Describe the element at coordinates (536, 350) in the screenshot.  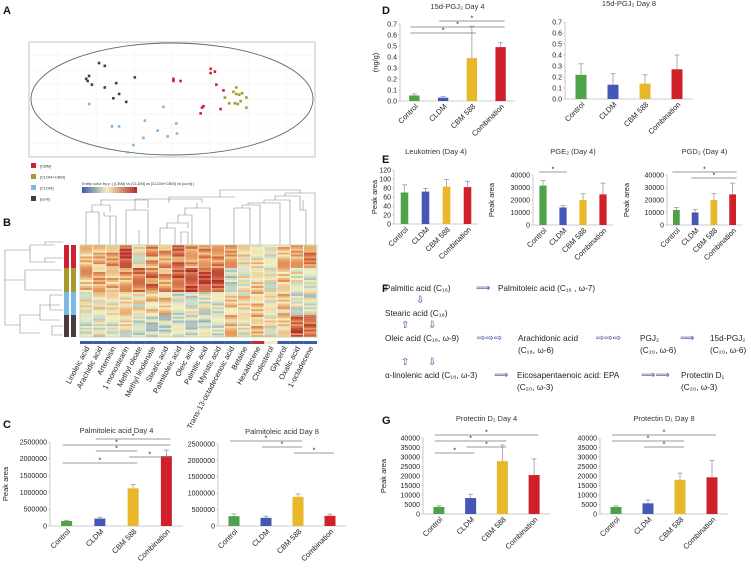
I see `node-arachidonic-acid-detail: (C₁₈, ω-6)` at that location.